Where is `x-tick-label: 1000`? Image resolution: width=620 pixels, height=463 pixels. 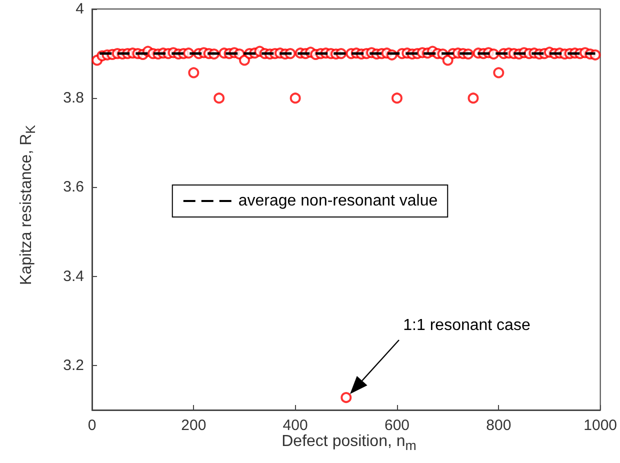 x-tick-label: 1000 is located at coordinates (601, 425).